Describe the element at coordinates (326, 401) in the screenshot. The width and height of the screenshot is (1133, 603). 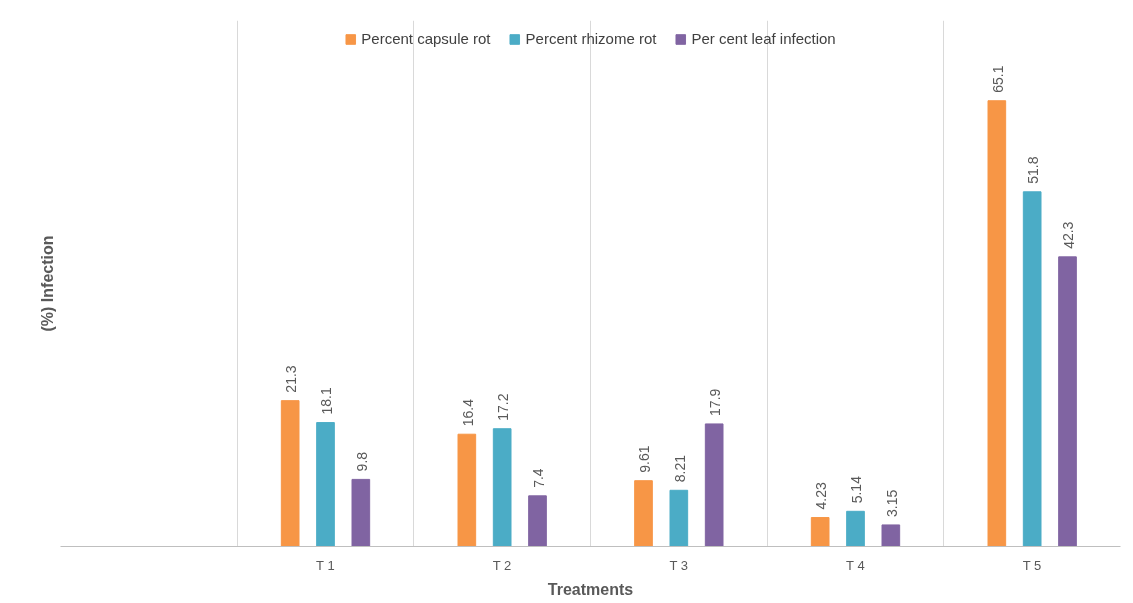
I see `data-label: 18.1` at that location.